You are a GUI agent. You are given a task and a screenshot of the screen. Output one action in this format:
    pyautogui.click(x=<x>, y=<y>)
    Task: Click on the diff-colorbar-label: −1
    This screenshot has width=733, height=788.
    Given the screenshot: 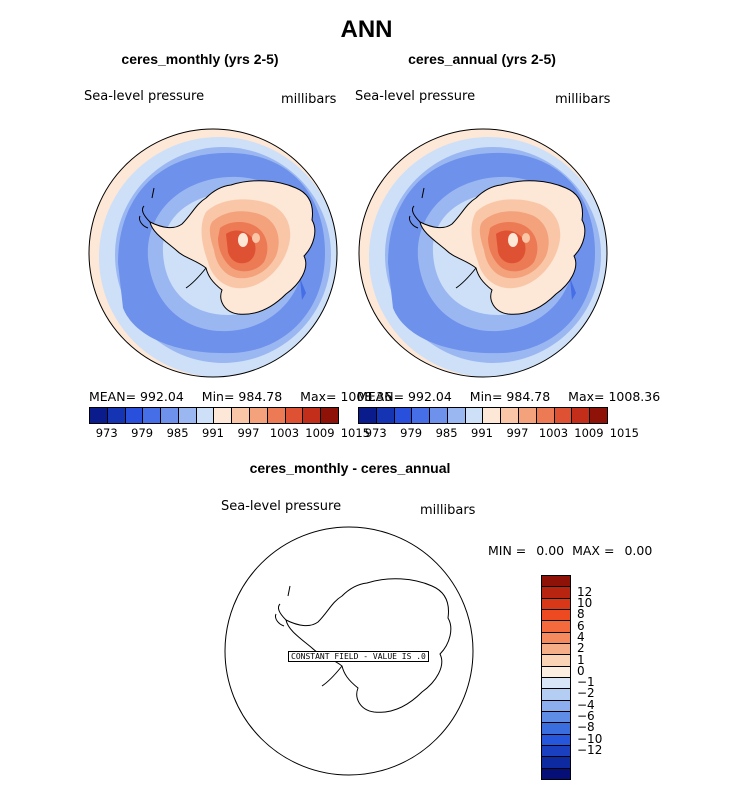 What is the action you would take?
    pyautogui.click(x=586, y=682)
    